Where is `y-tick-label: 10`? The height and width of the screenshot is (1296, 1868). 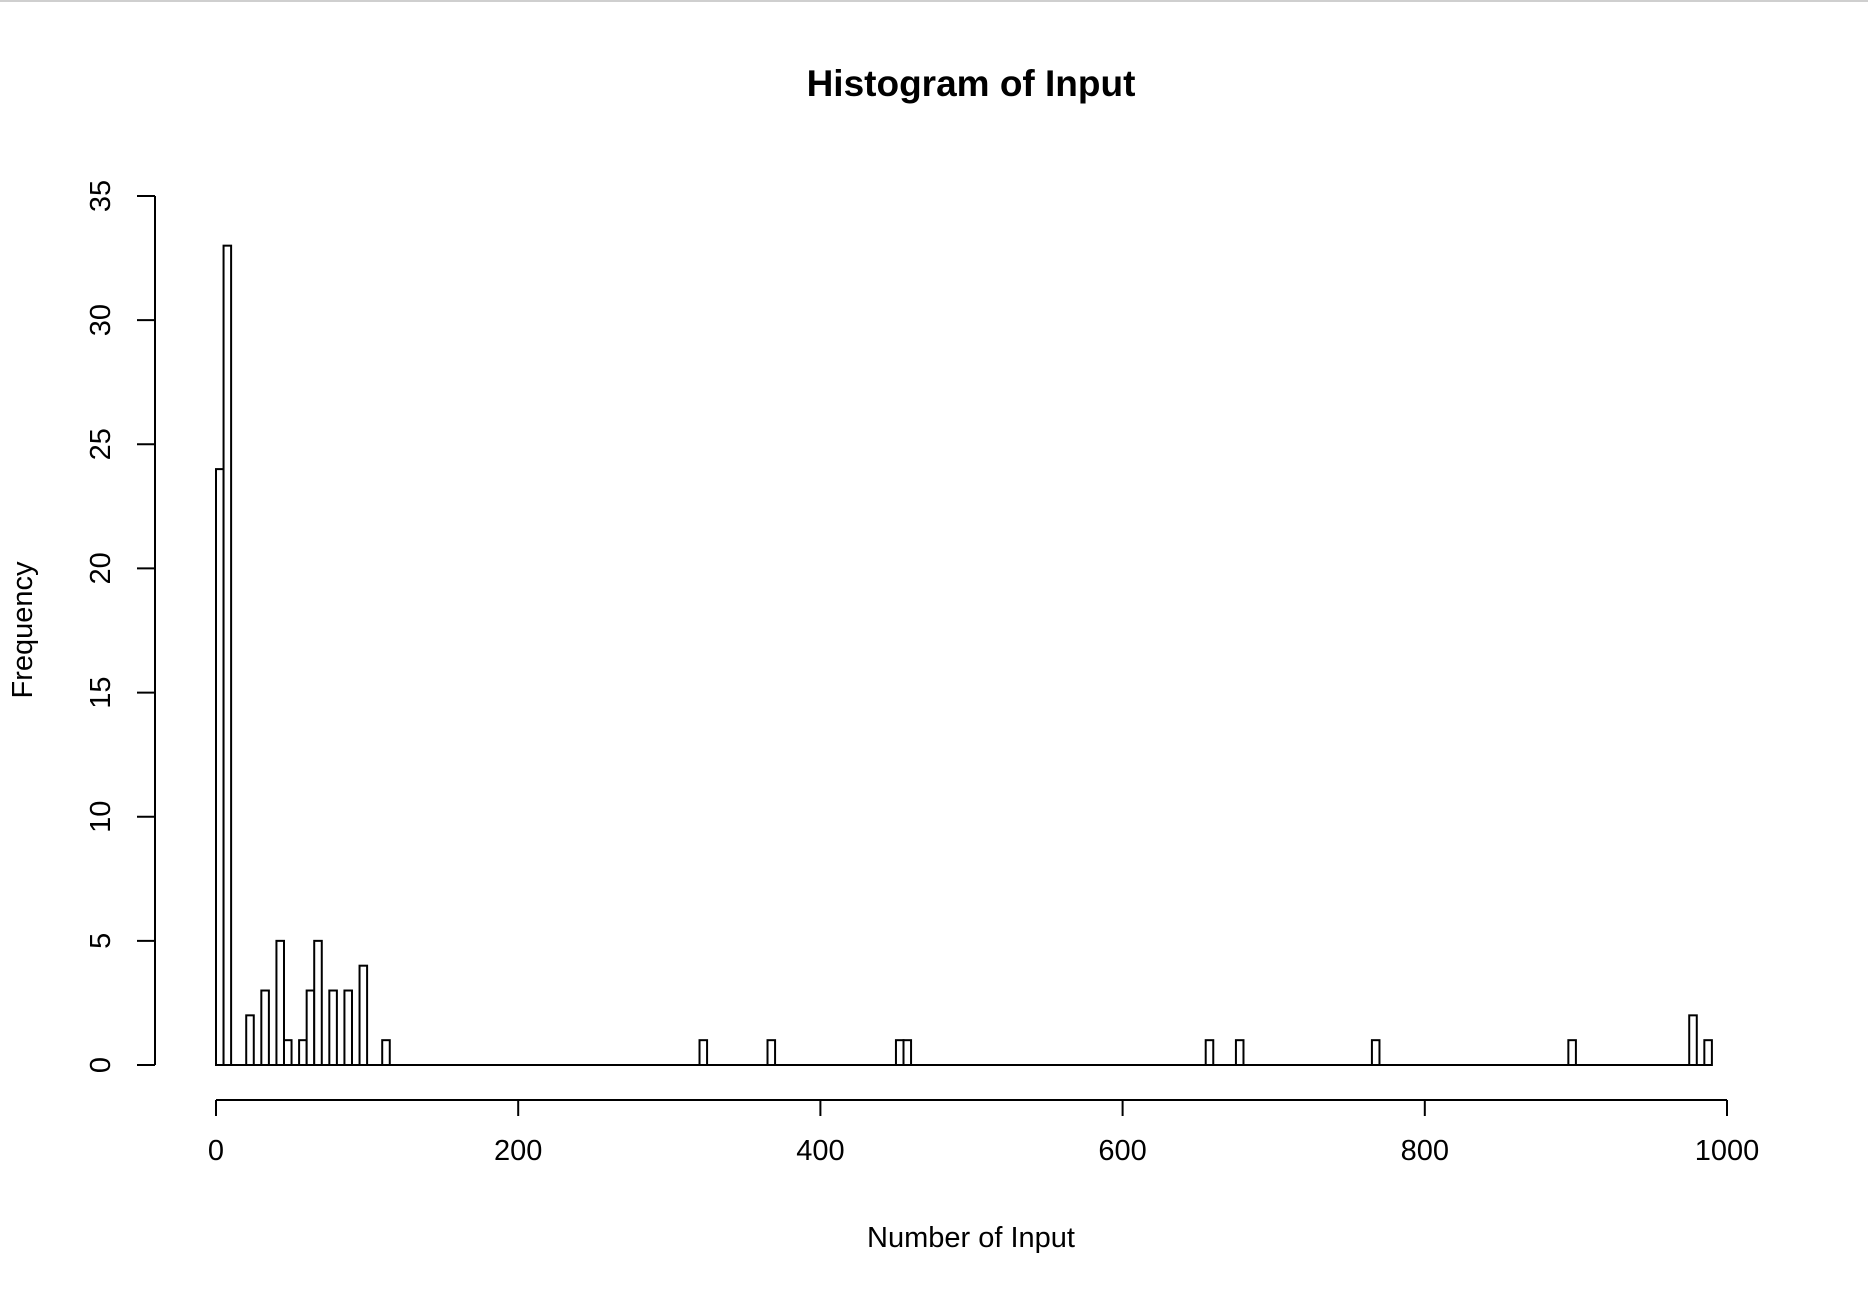
y-tick-label: 10 is located at coordinates (101, 817).